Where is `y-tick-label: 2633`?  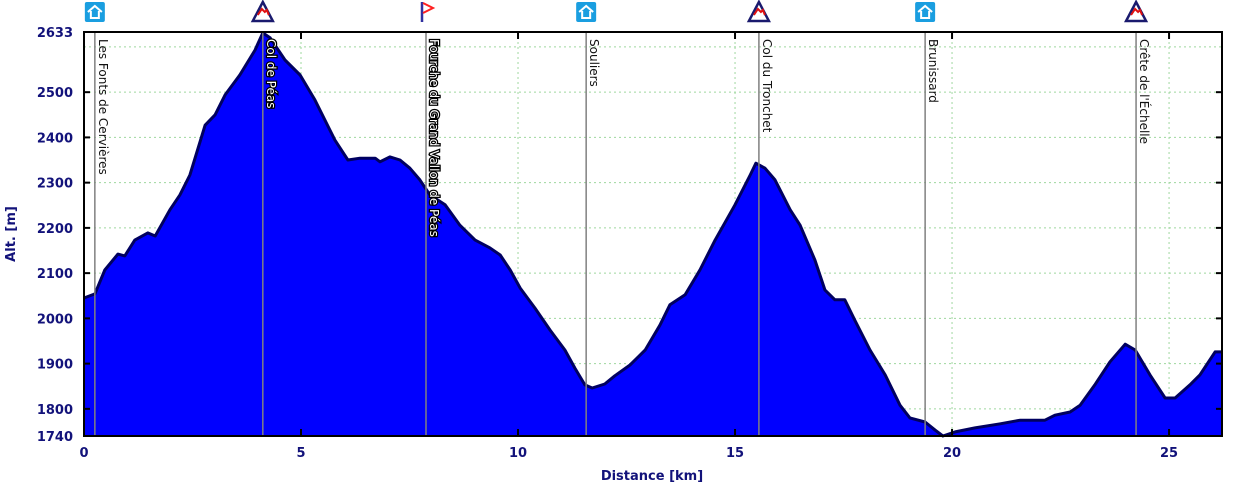
y-tick-label: 2633 is located at coordinates (55, 33).